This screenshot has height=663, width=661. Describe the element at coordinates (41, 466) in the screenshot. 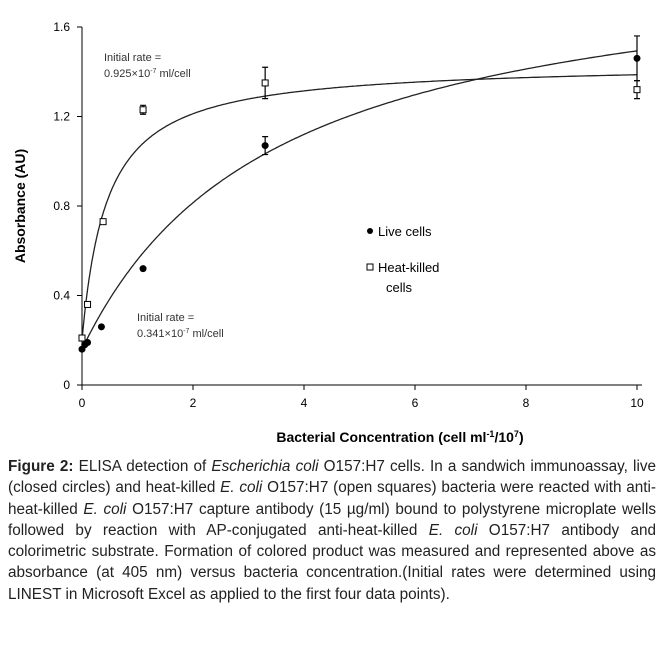

I see `caption-label: Figure 2:` at that location.